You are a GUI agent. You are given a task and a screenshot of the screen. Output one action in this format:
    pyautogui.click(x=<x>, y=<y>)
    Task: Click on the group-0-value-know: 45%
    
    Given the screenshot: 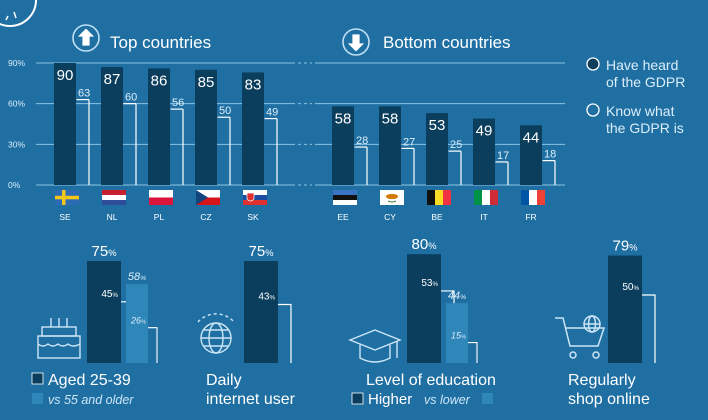 What is the action you would take?
    pyautogui.click(x=109, y=294)
    